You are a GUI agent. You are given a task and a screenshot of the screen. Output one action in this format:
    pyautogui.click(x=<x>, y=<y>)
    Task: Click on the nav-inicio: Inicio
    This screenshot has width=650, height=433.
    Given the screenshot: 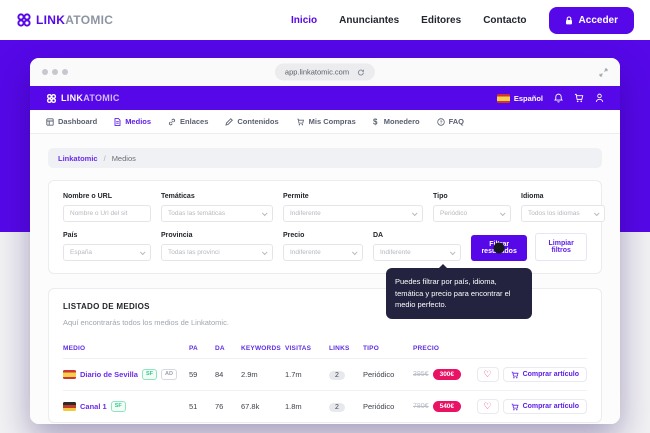 What is the action you would take?
    pyautogui.click(x=304, y=20)
    